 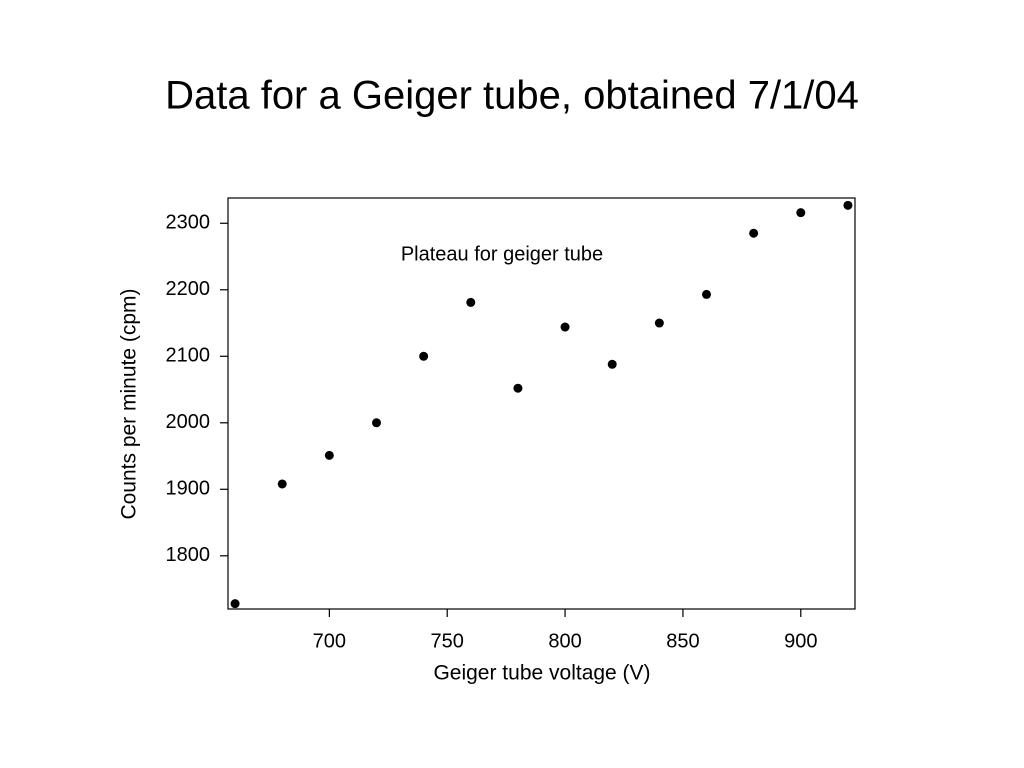 I want to click on x-tick-label: 850, so click(x=682, y=641).